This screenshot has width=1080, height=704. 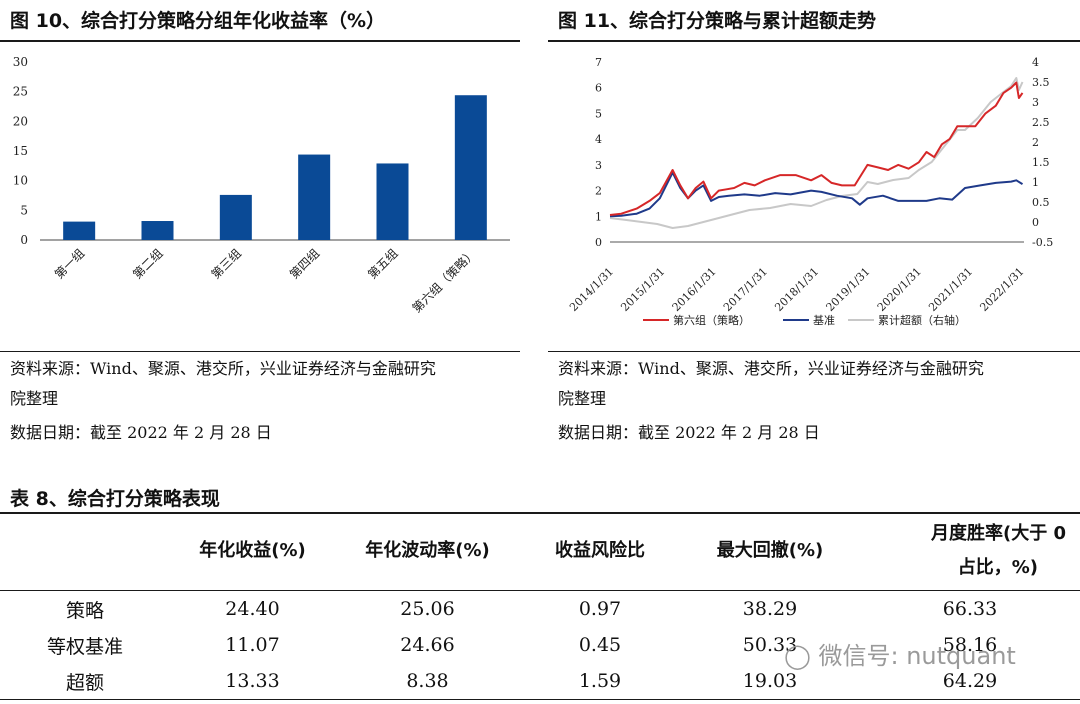 What do you see at coordinates (770, 551) in the screenshot?
I see `header-max-drawdown: 最大回撤(%)` at bounding box center [770, 551].